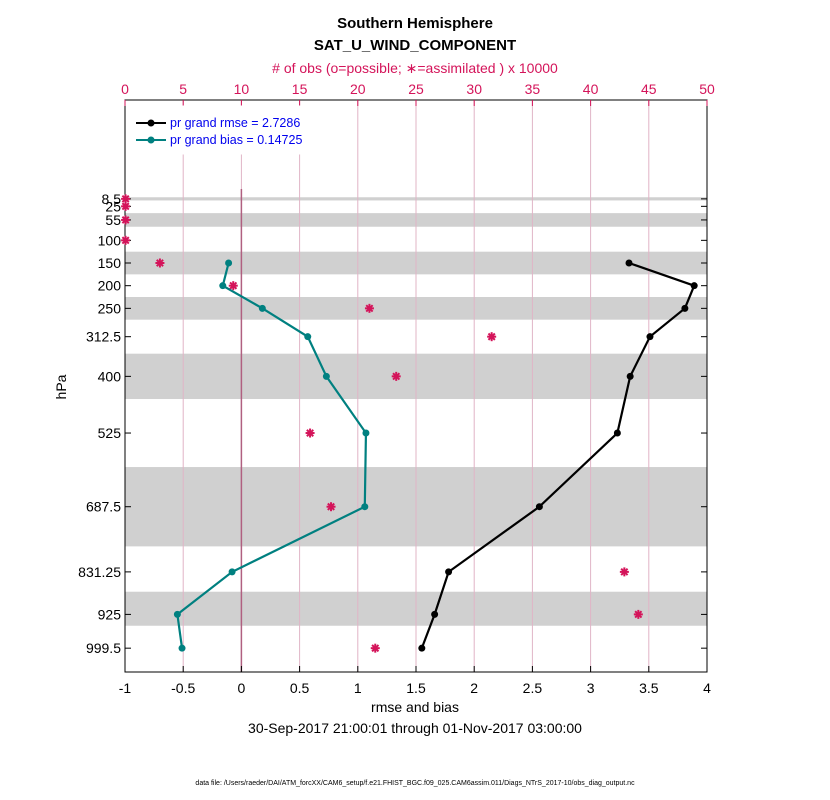 Image resolution: width=830 pixels, height=800 pixels. I want to click on x-tick-label-0: -1, so click(125, 688).